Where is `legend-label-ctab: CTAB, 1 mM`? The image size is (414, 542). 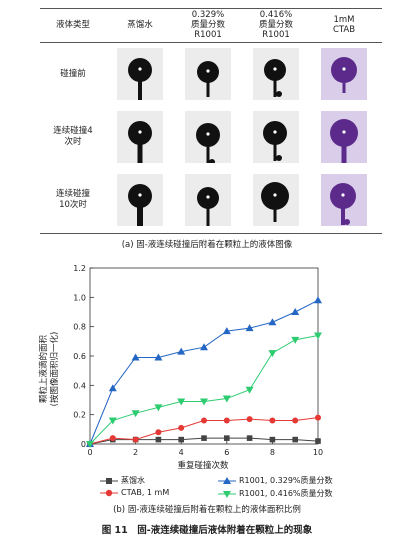
legend-label-ctab: CTAB, 1 mM is located at coordinates (145, 492).